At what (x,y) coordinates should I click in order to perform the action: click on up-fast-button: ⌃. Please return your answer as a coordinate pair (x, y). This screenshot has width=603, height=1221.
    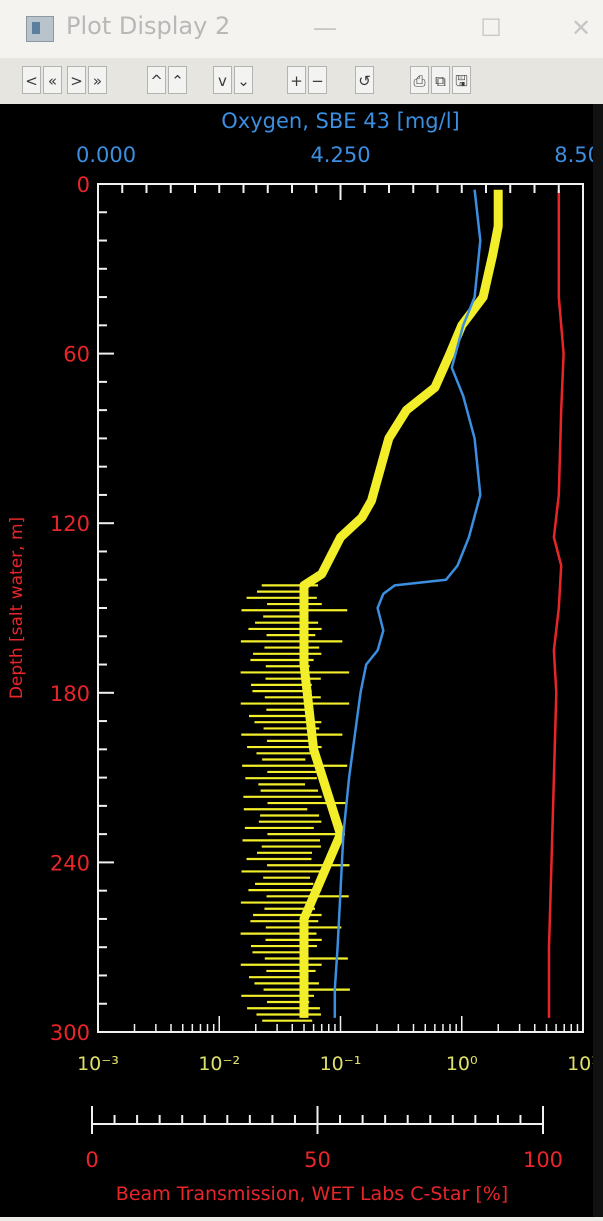
    Looking at the image, I should click on (177, 80).